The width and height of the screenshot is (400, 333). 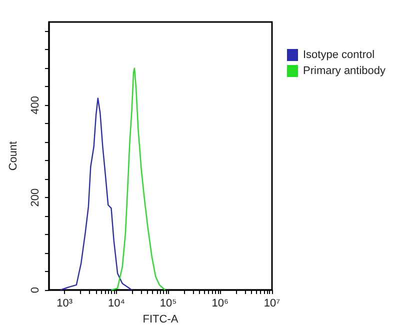 I want to click on y-axis-title: Count, so click(x=14, y=156).